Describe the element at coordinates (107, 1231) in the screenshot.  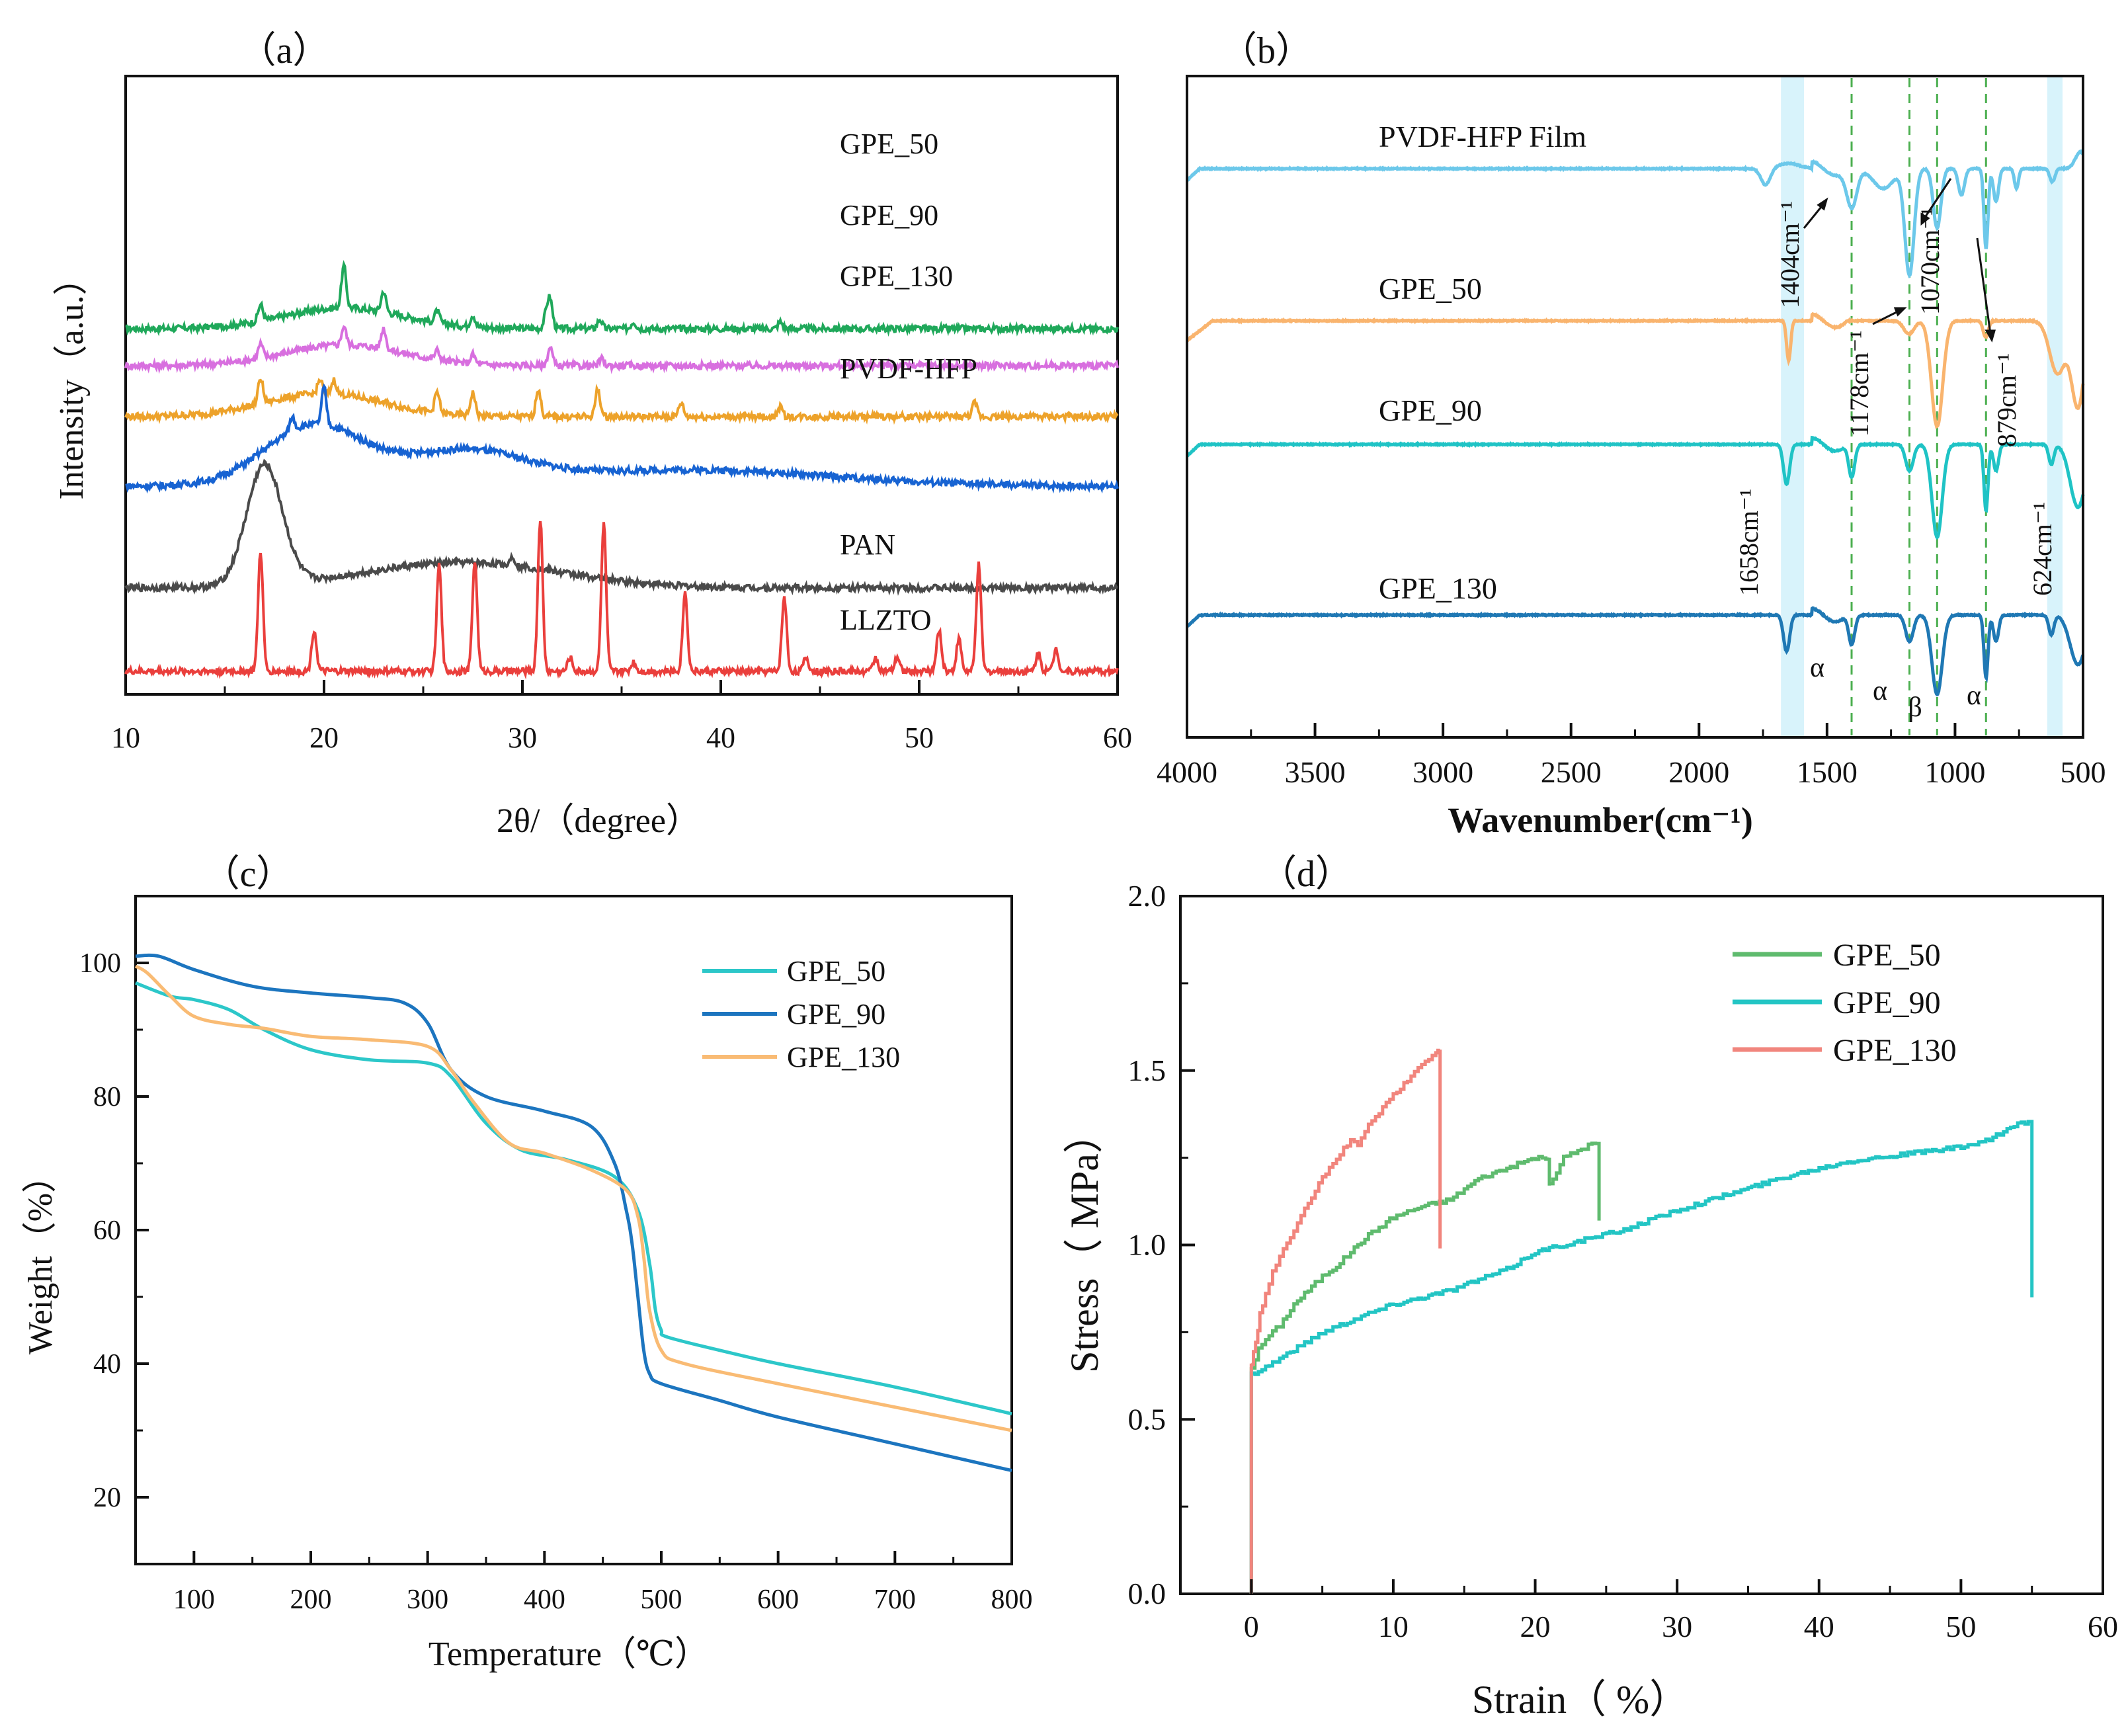
I see `panel-c-y-tick-label: 60` at that location.